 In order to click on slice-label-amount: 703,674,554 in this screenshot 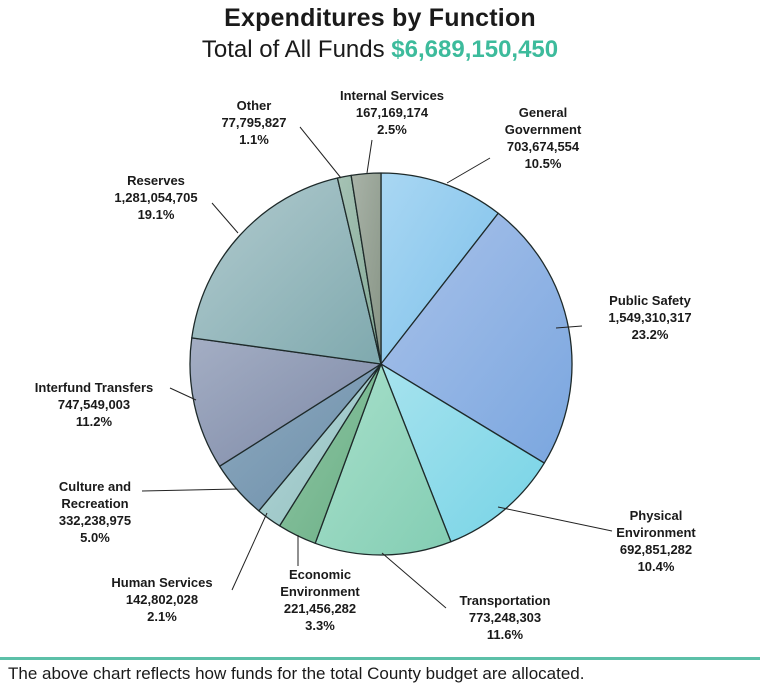, I will do `click(543, 146)`.